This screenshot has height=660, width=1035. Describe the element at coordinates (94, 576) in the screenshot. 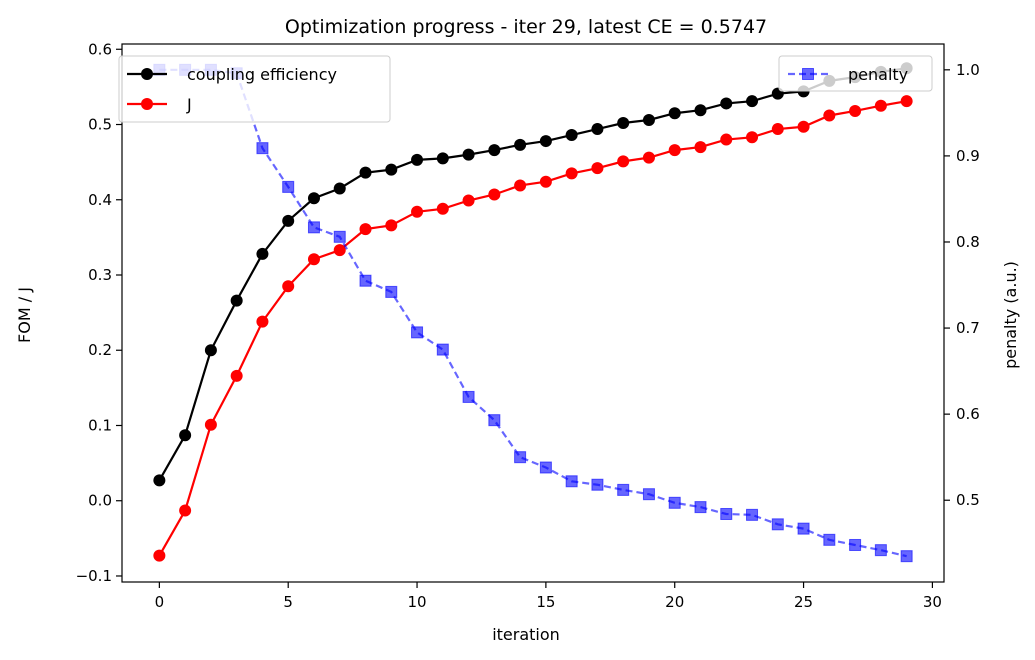

I see `y-tick-label: −0.1` at that location.